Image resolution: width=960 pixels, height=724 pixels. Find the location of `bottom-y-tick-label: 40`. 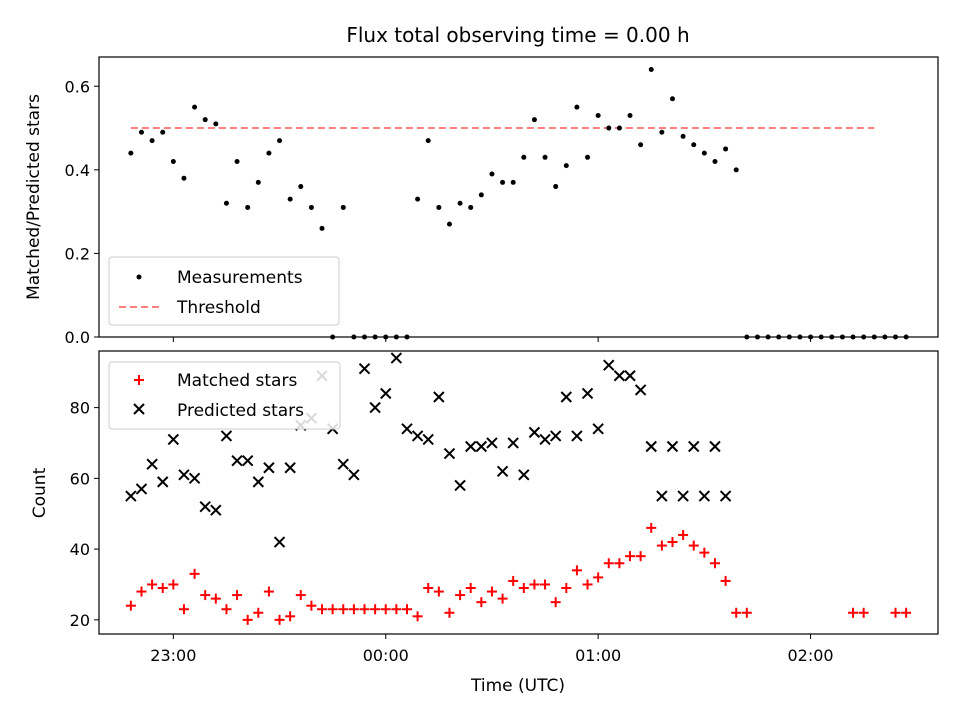

bottom-y-tick-label: 40 is located at coordinates (80, 549).